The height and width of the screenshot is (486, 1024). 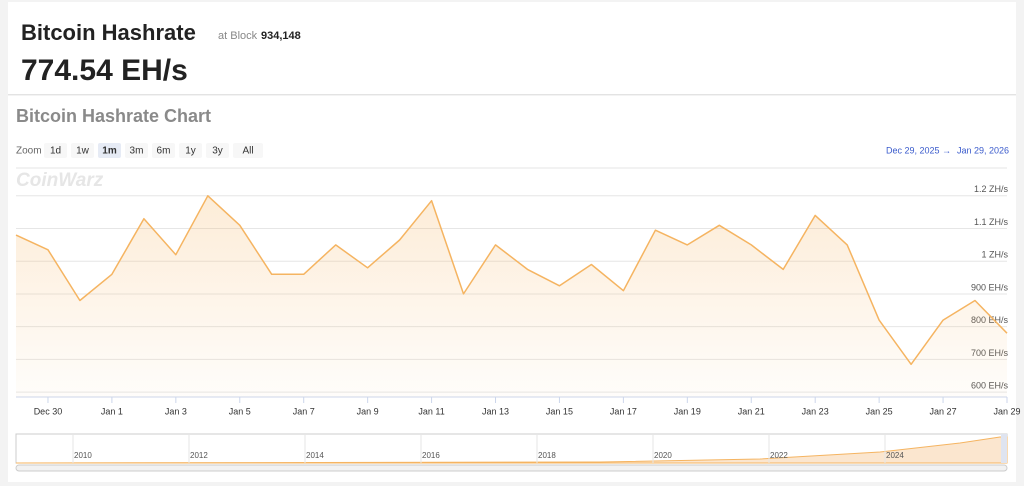 I want to click on x-tick-label: Dec 30, so click(x=48, y=411).